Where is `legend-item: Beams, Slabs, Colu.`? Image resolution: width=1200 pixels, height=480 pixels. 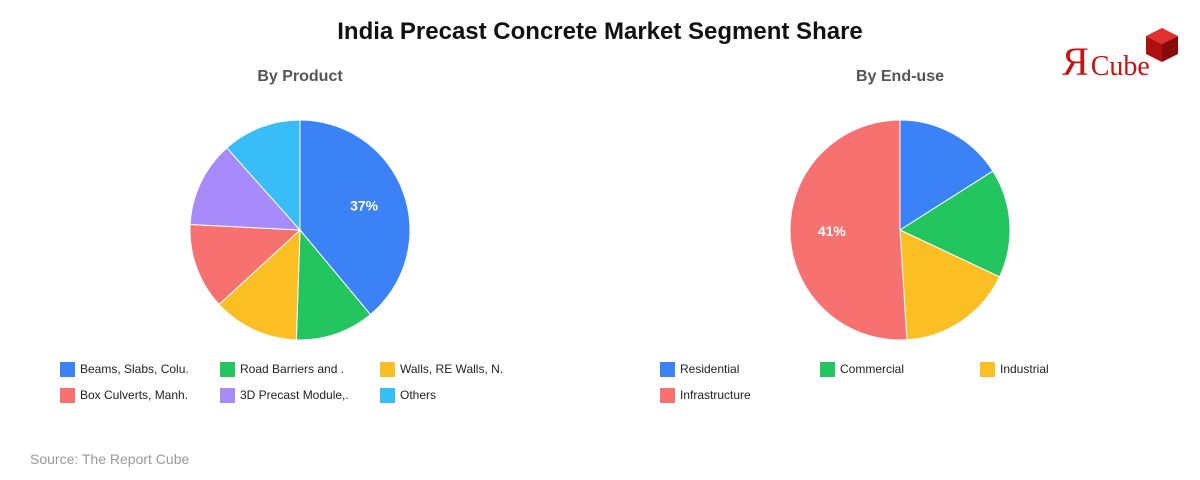
legend-item: Beams, Slabs, Colu. is located at coordinates (124, 369).